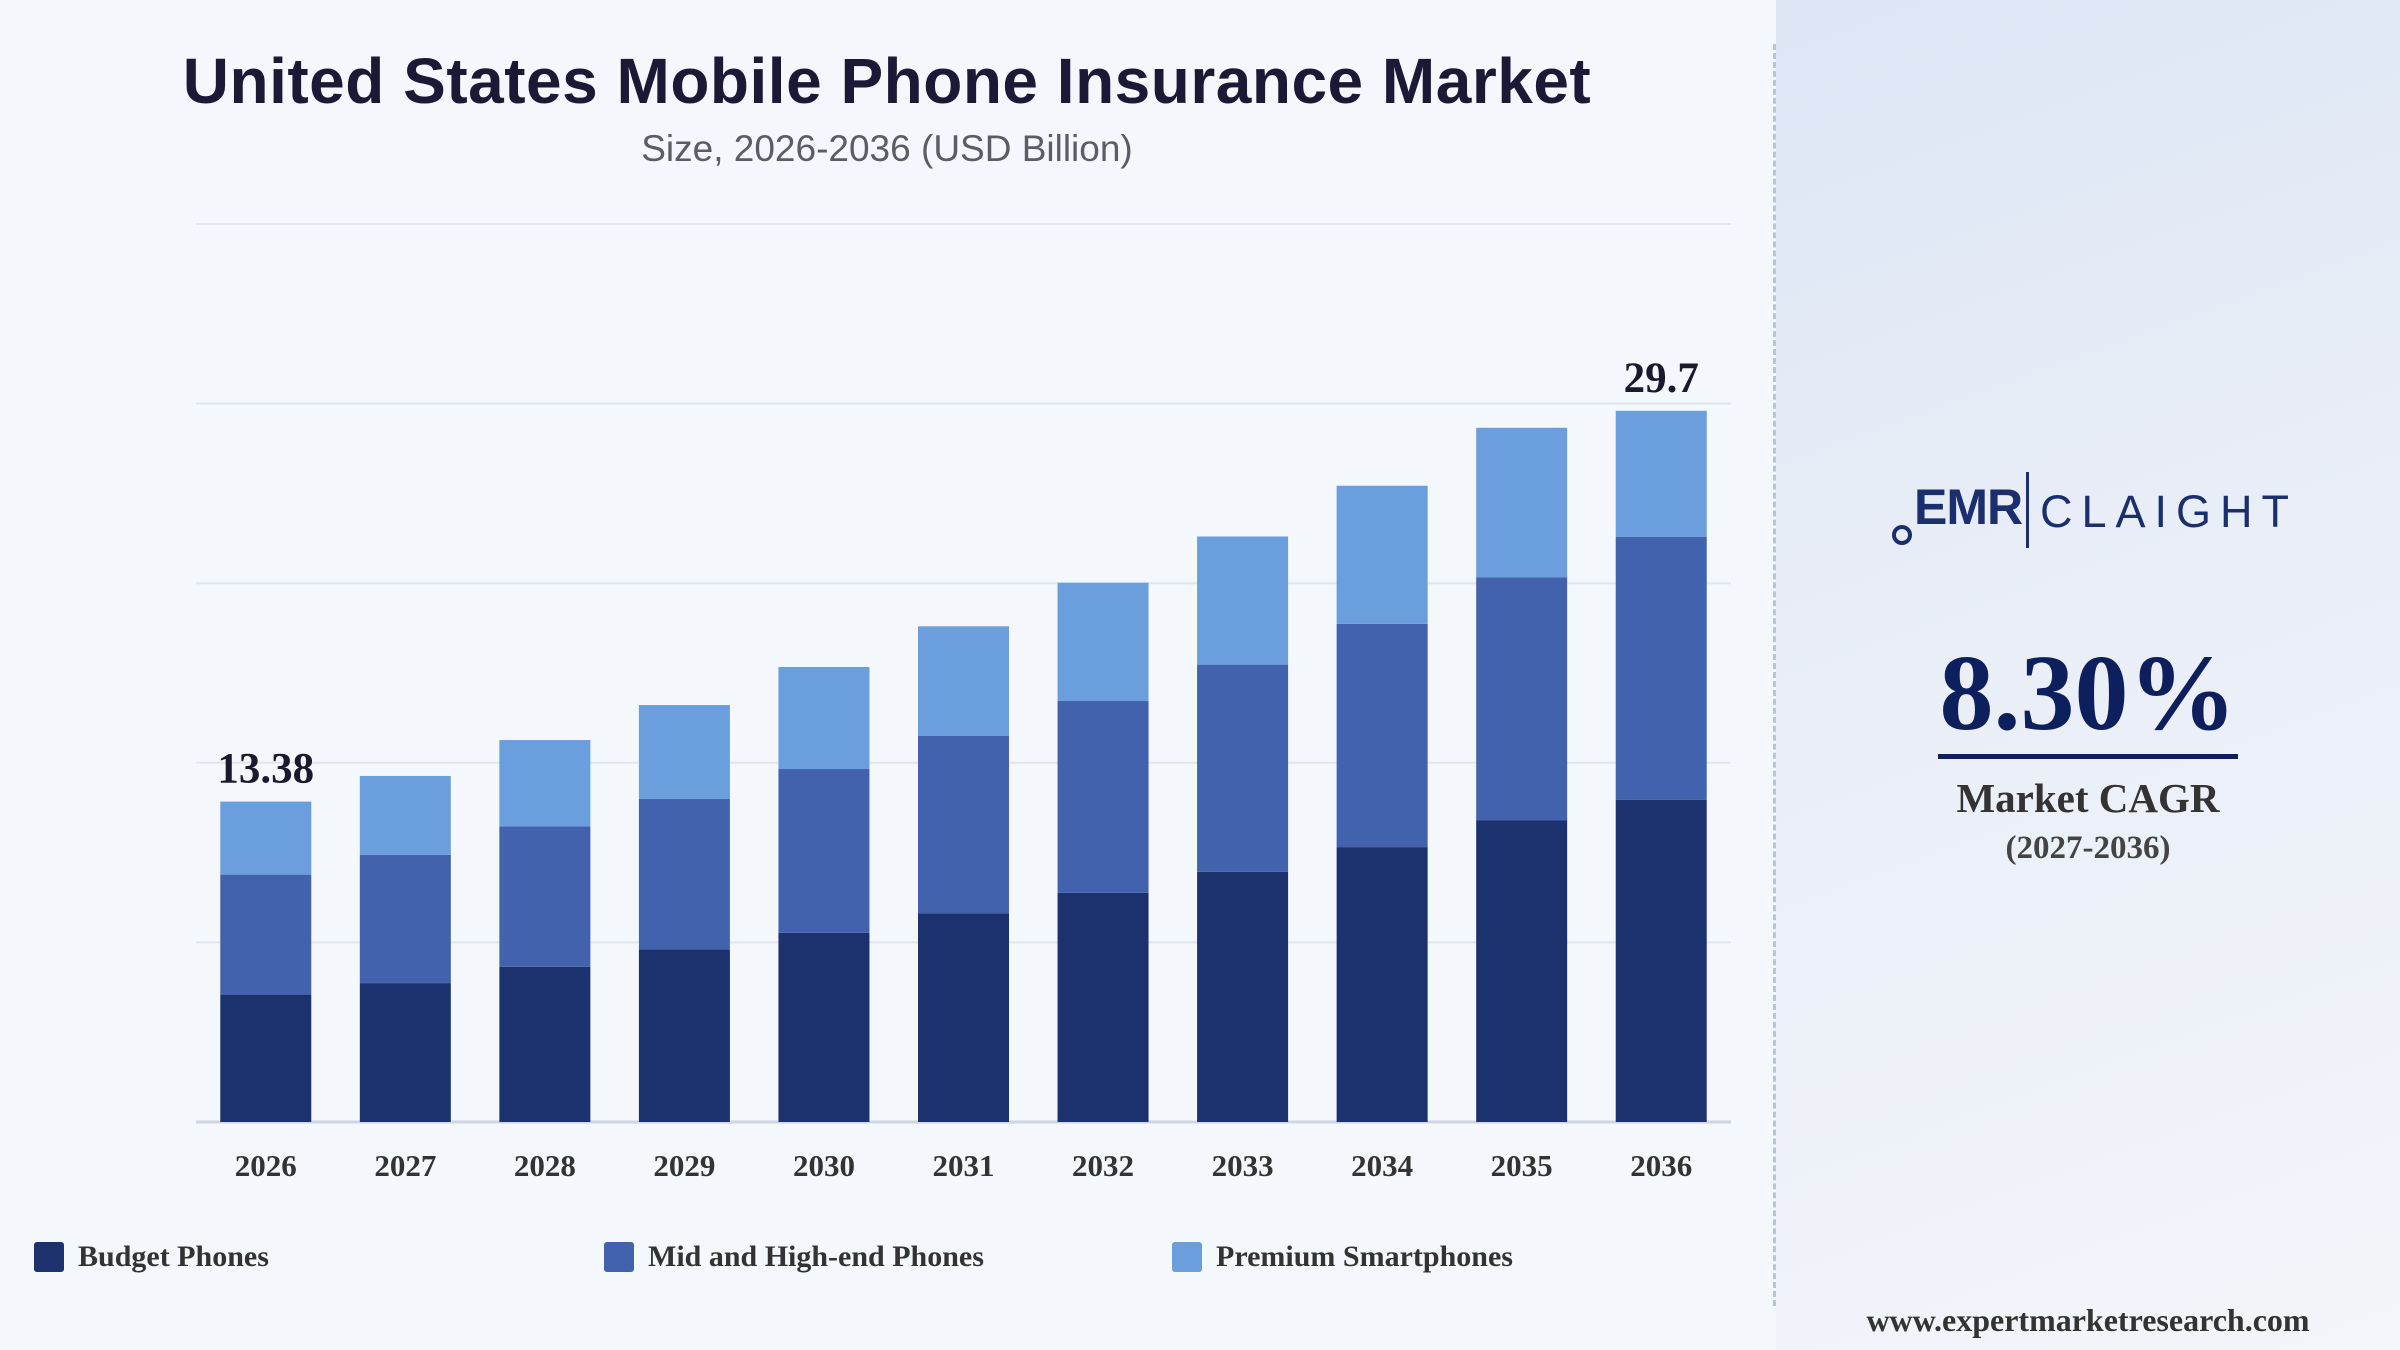  I want to click on logo-dot-icon, so click(1902, 535).